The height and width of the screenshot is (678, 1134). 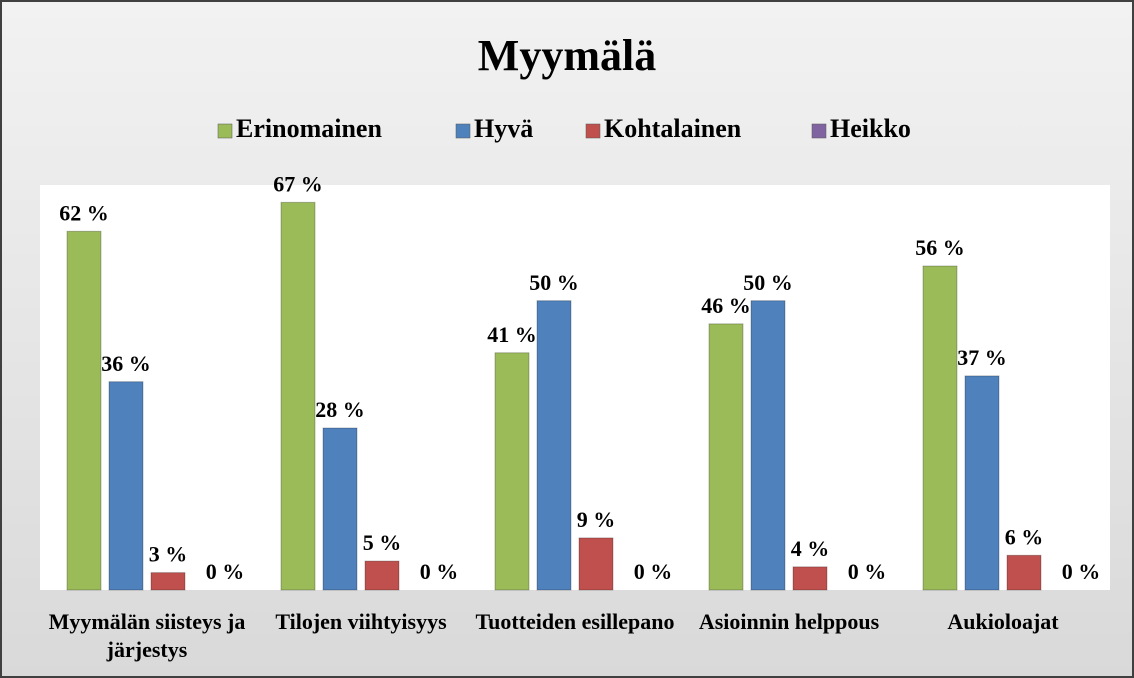 I want to click on data-label: 5 %, so click(x=382, y=542).